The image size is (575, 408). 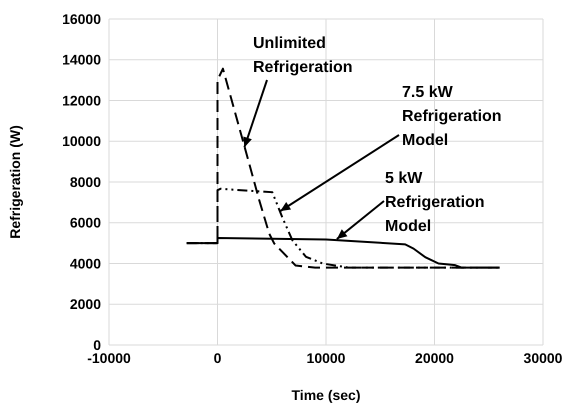 I want to click on x-tick-label: 10000, so click(x=326, y=358).